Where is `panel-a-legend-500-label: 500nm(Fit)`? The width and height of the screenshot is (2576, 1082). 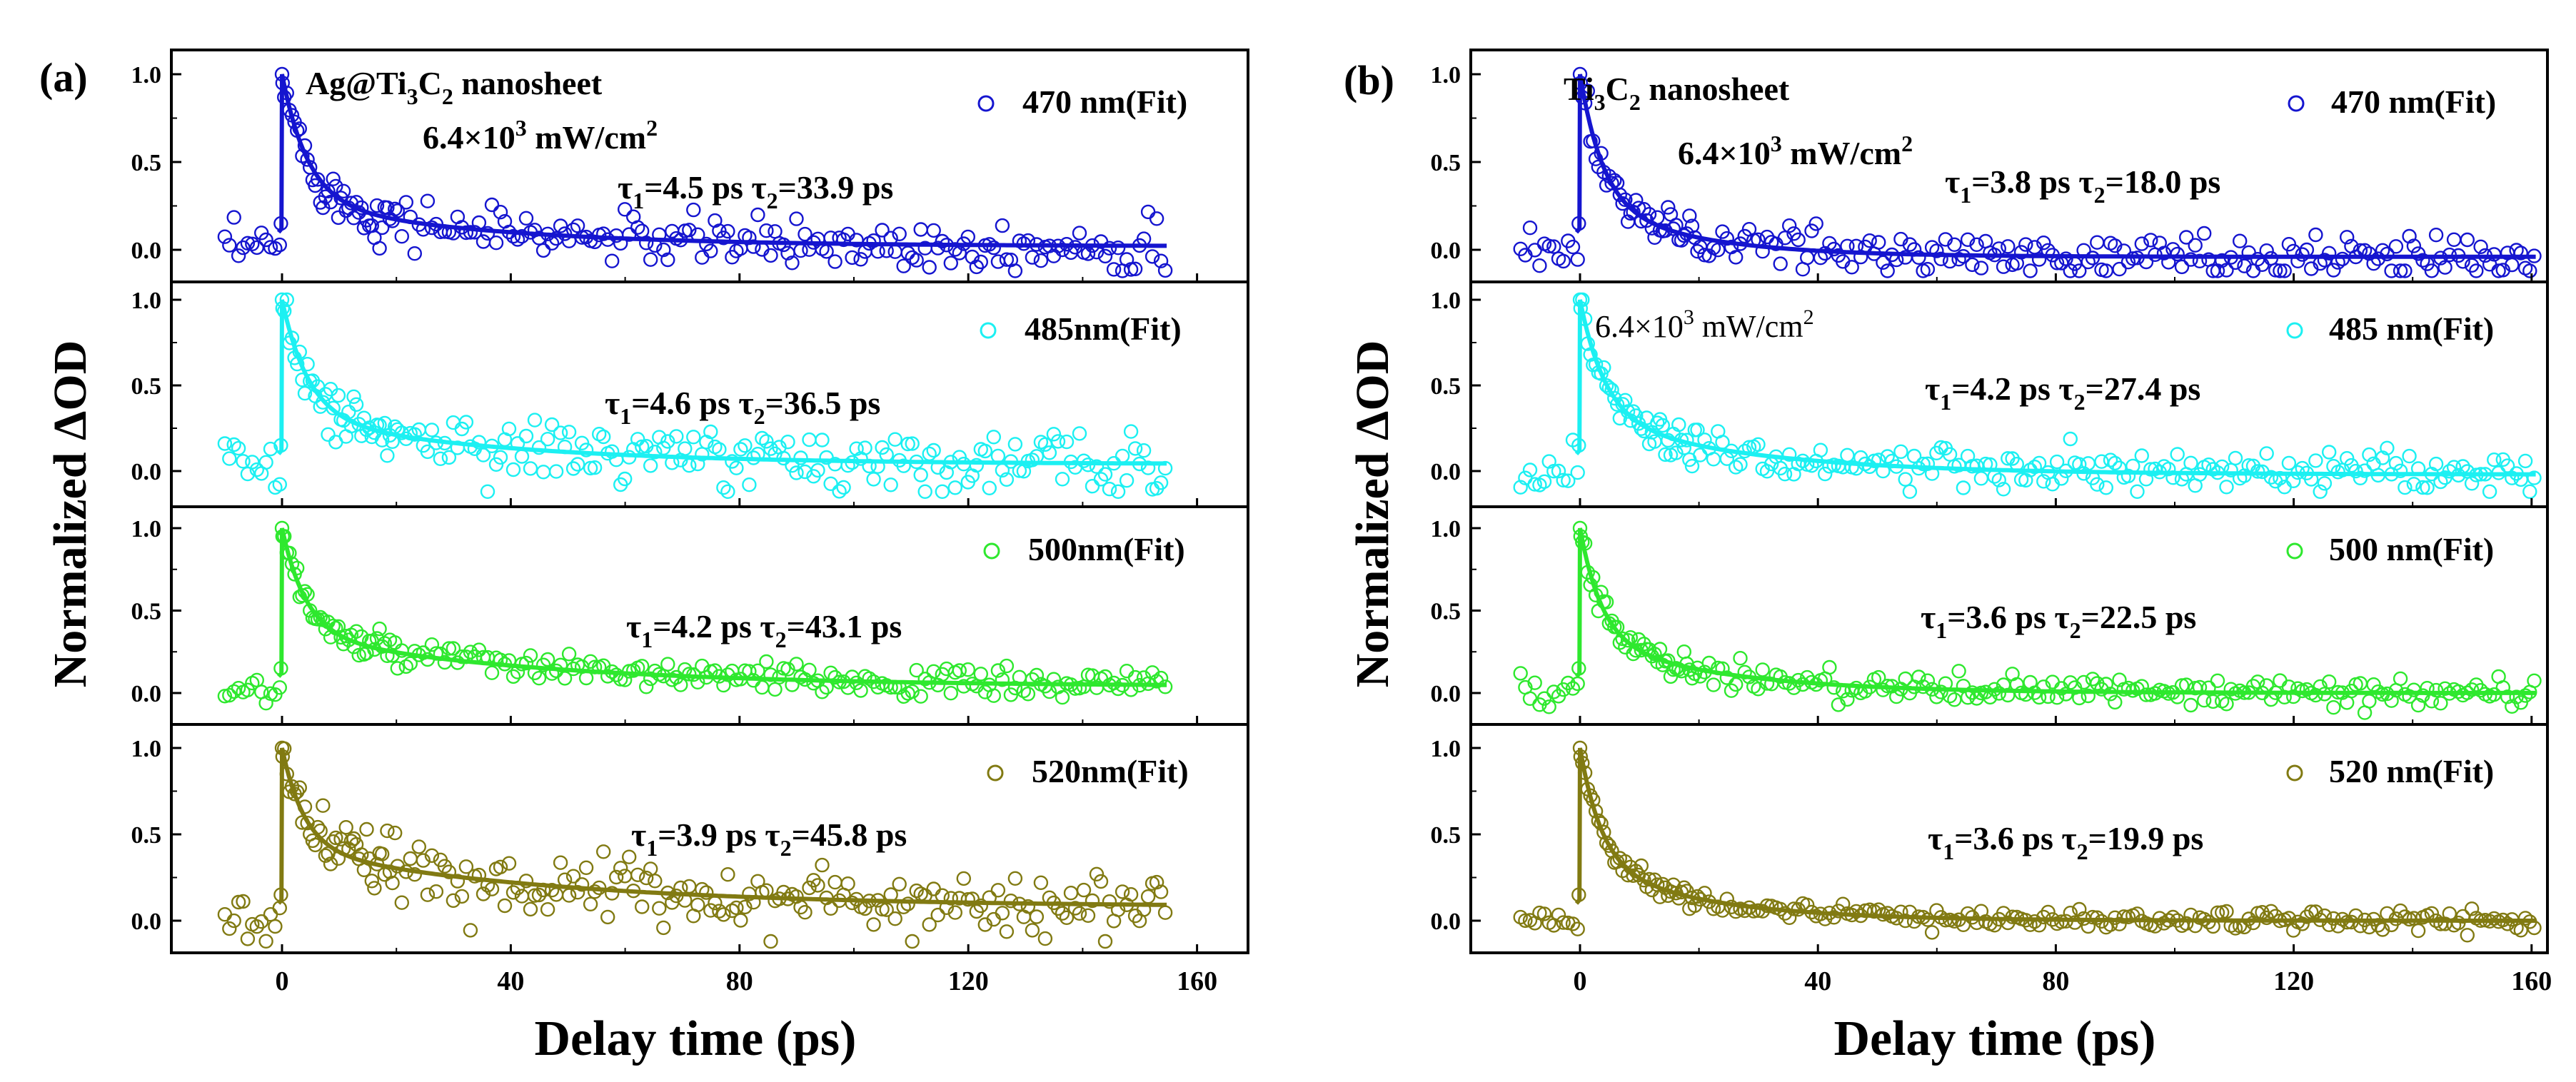 panel-a-legend-500-label: 500nm(Fit) is located at coordinates (1106, 549).